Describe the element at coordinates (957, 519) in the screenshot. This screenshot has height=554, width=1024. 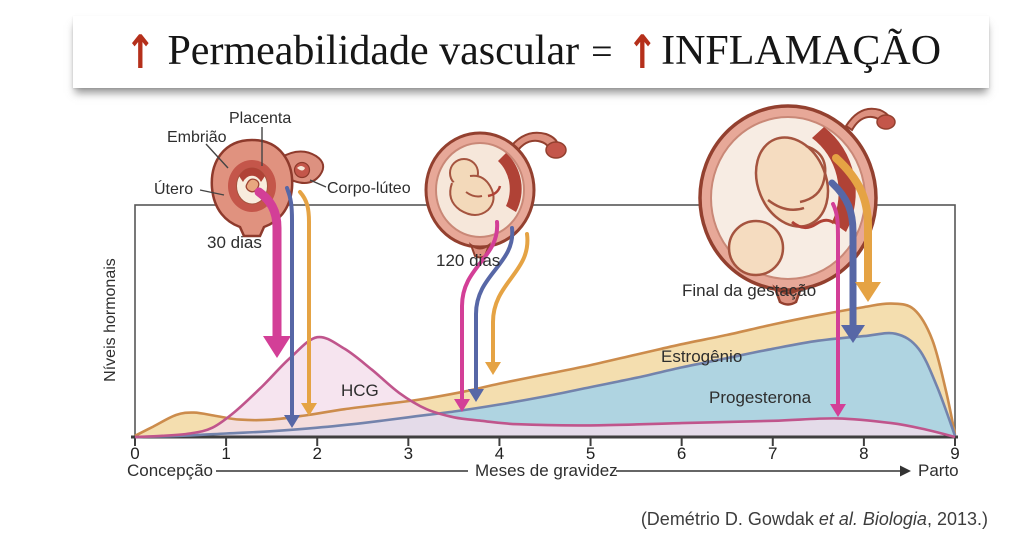
I see `citation-suffix: , 2013.)` at that location.